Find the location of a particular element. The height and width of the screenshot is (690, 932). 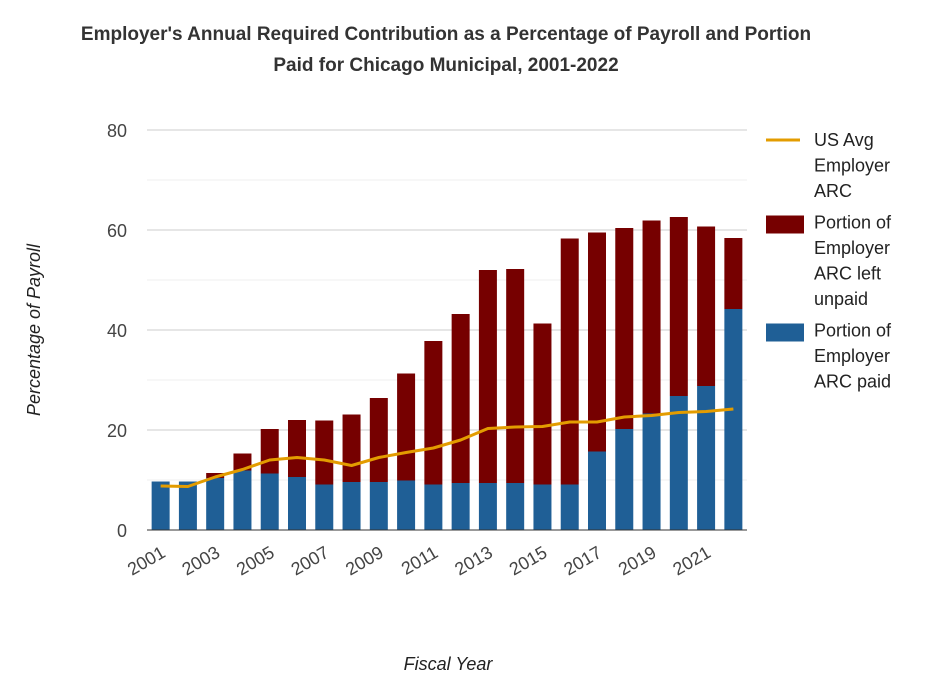

x-tick-label: 2011 is located at coordinates (420, 560).